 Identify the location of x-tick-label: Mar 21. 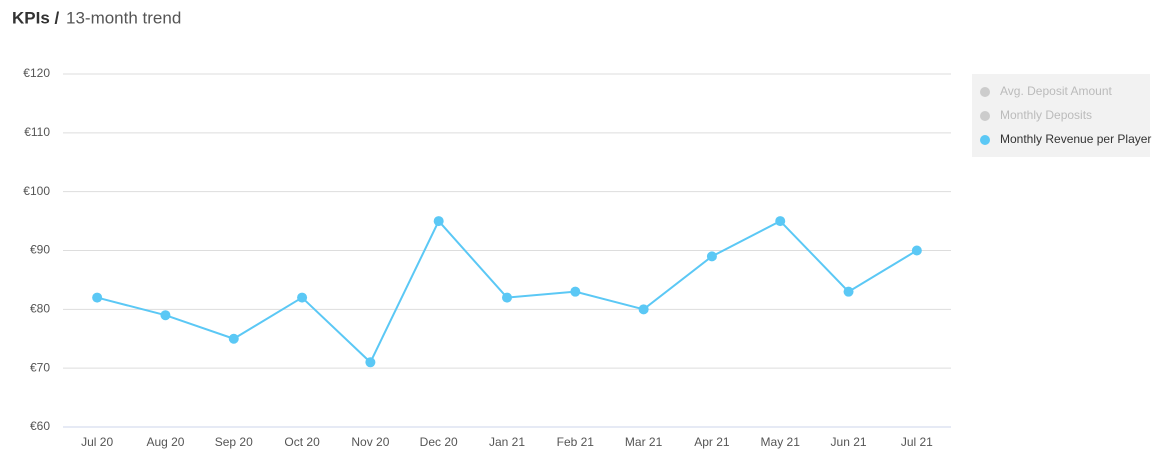
(644, 442).